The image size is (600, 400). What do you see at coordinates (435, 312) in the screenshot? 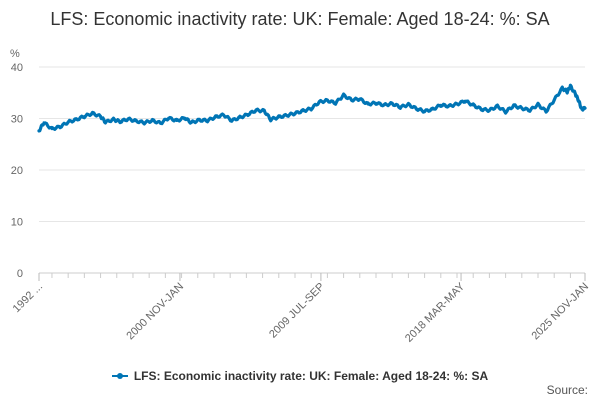
I see `x-tick-label: 2018 MAR-MAY` at bounding box center [435, 312].